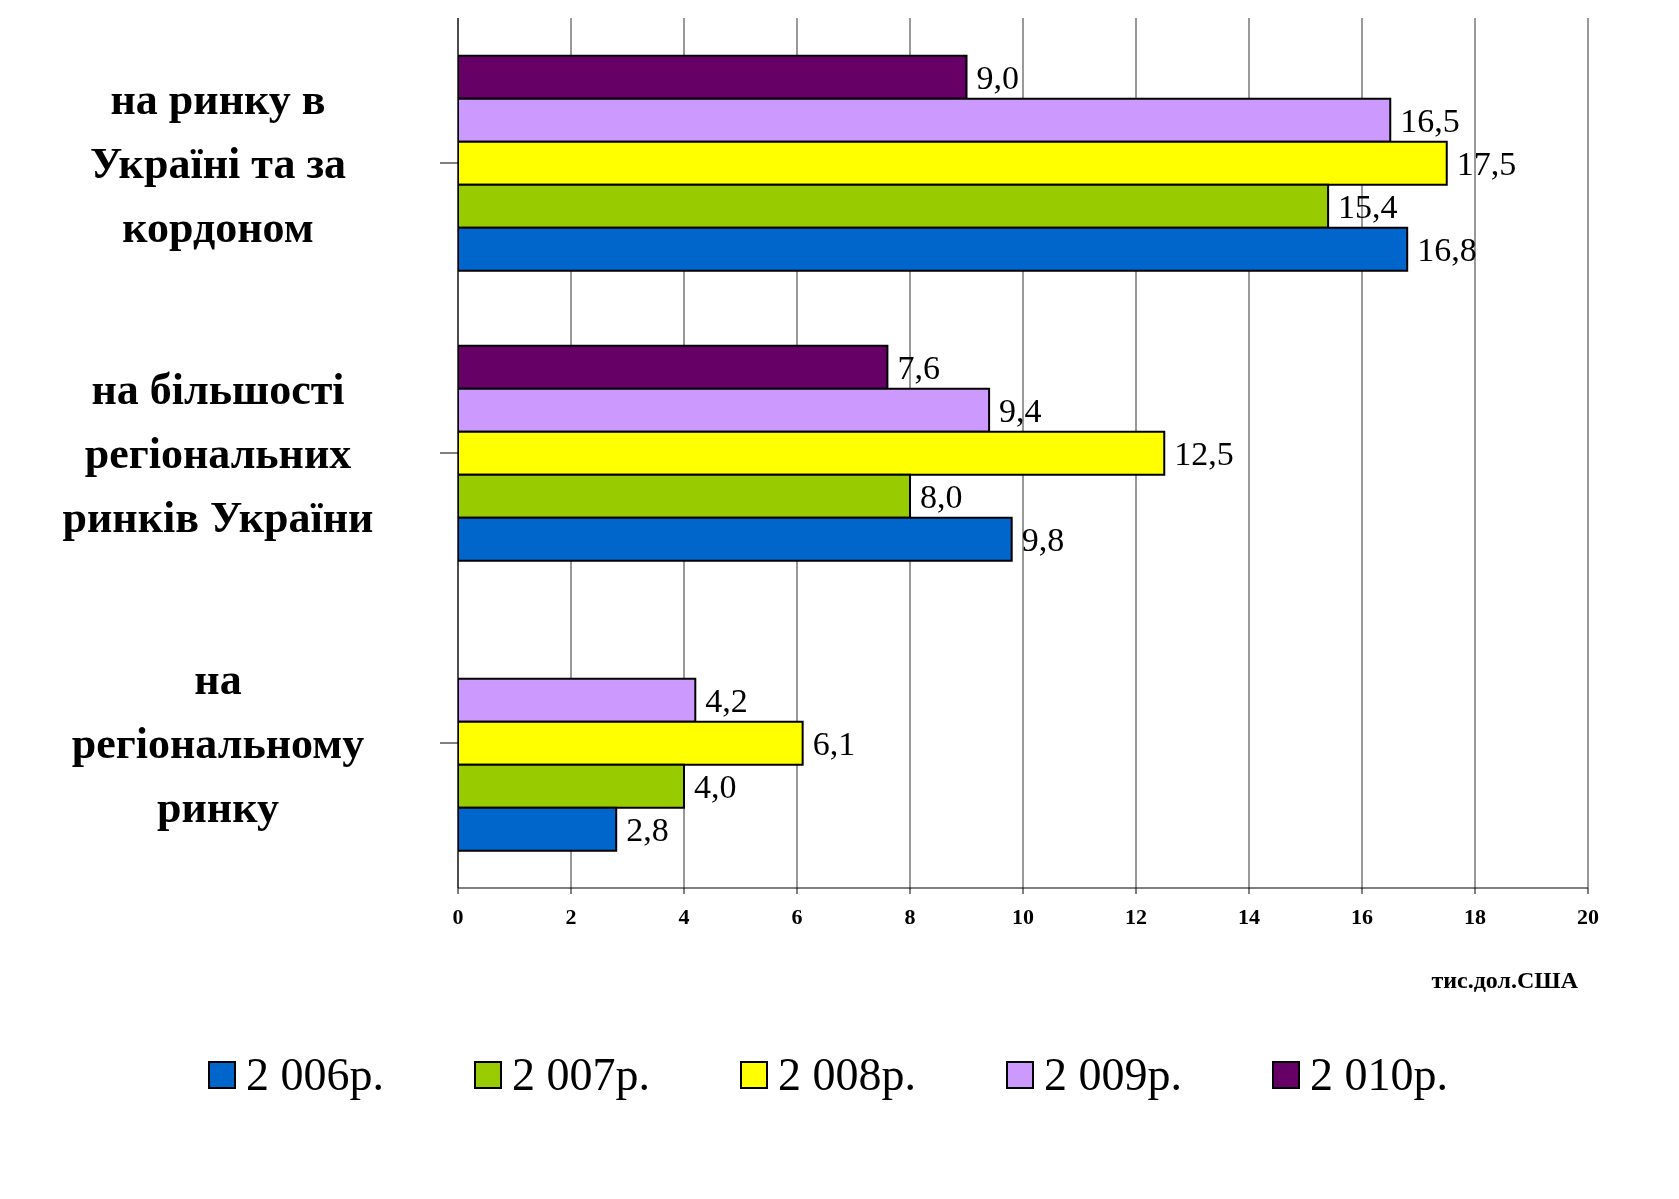  I want to click on legend-label: 2 007р., so click(581, 1074).